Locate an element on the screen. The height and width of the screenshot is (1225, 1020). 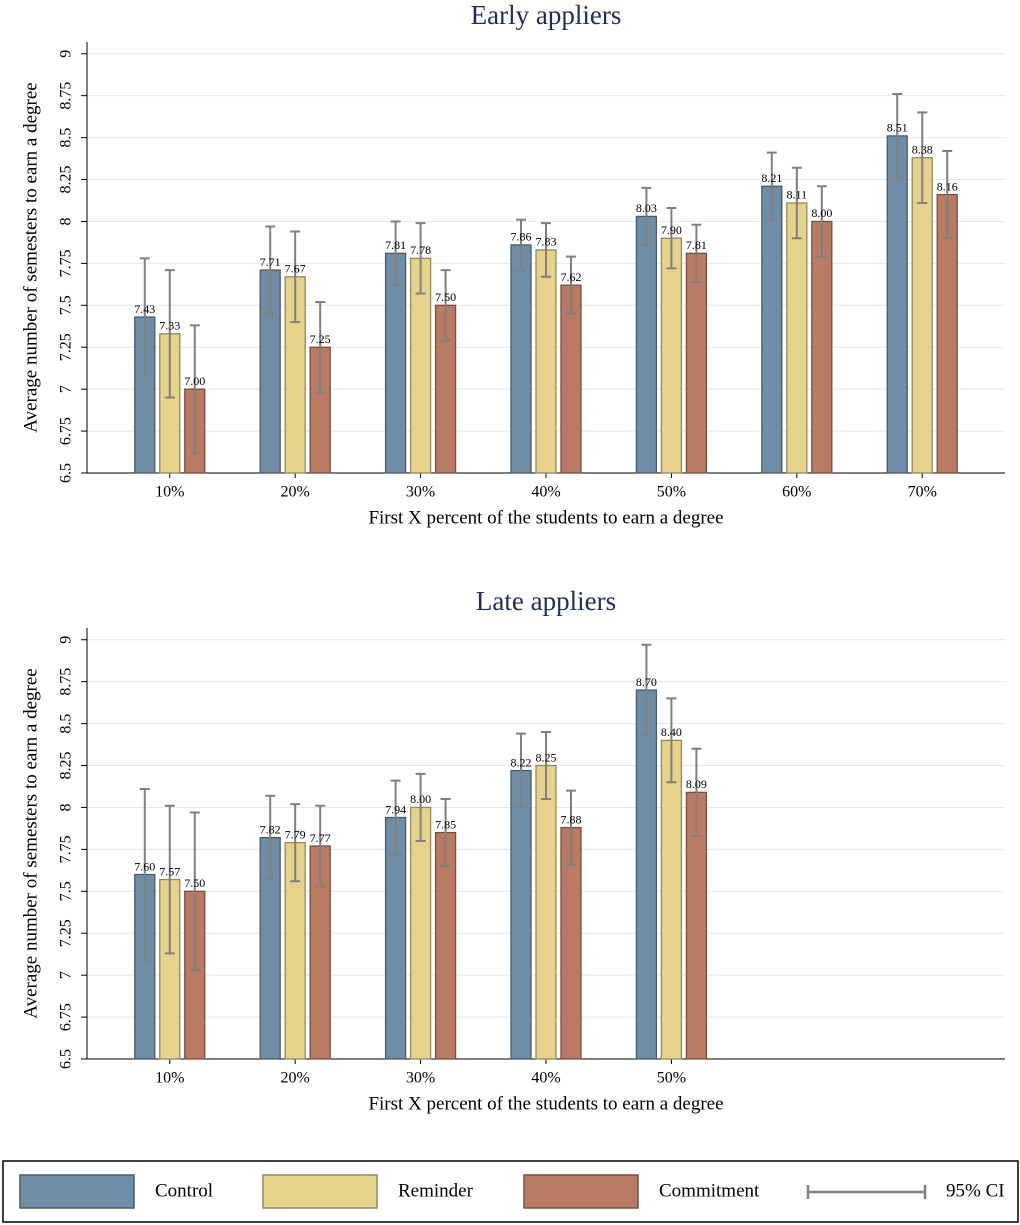
value-label: 7.94 is located at coordinates (395, 809).